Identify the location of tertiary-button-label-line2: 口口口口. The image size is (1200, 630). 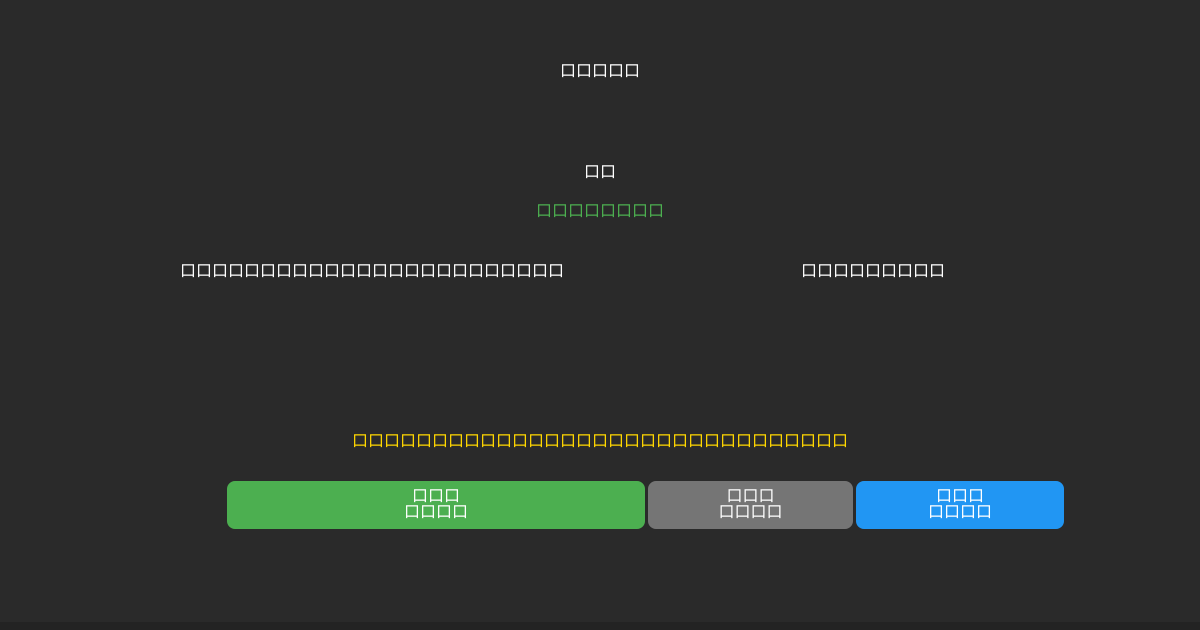
(959, 512).